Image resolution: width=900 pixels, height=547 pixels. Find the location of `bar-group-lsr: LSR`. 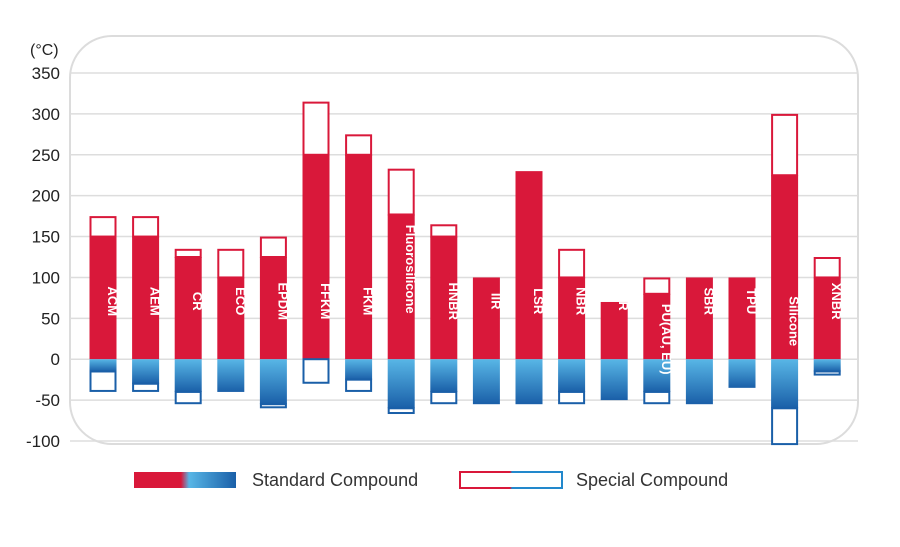

bar-group-lsr: LSR is located at coordinates (530, 288).